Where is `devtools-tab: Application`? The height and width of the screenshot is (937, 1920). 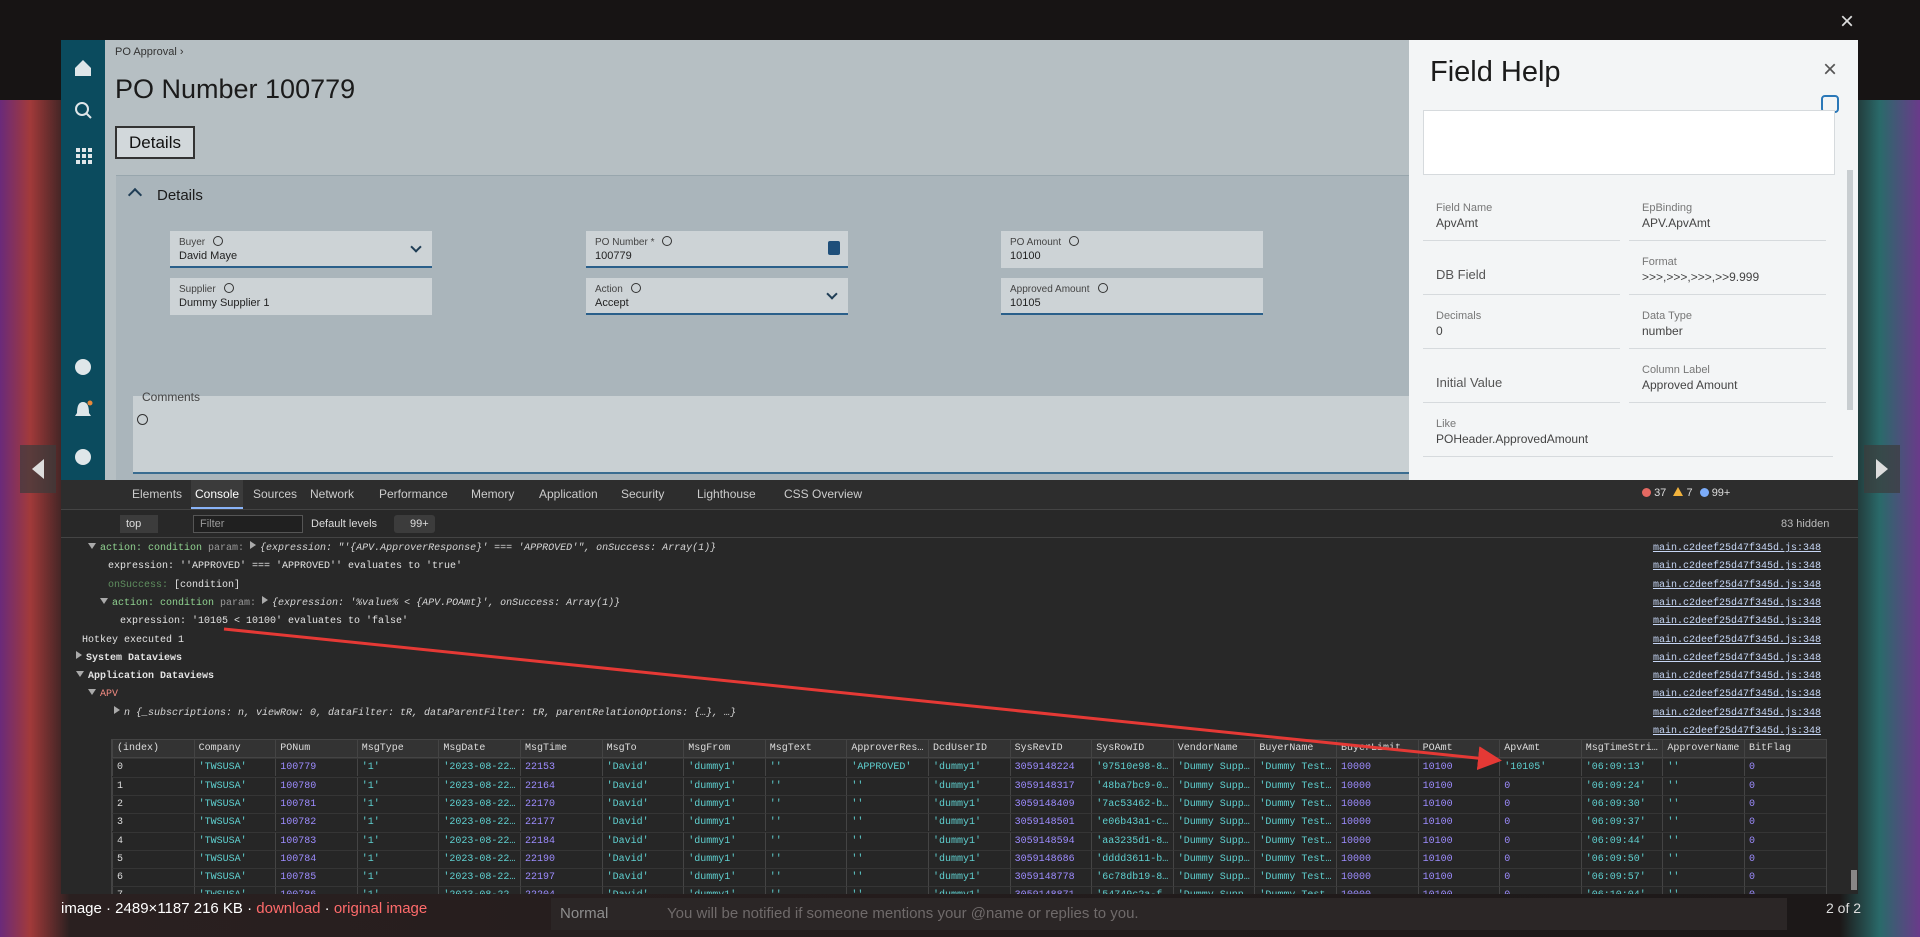 devtools-tab: Application is located at coordinates (568, 494).